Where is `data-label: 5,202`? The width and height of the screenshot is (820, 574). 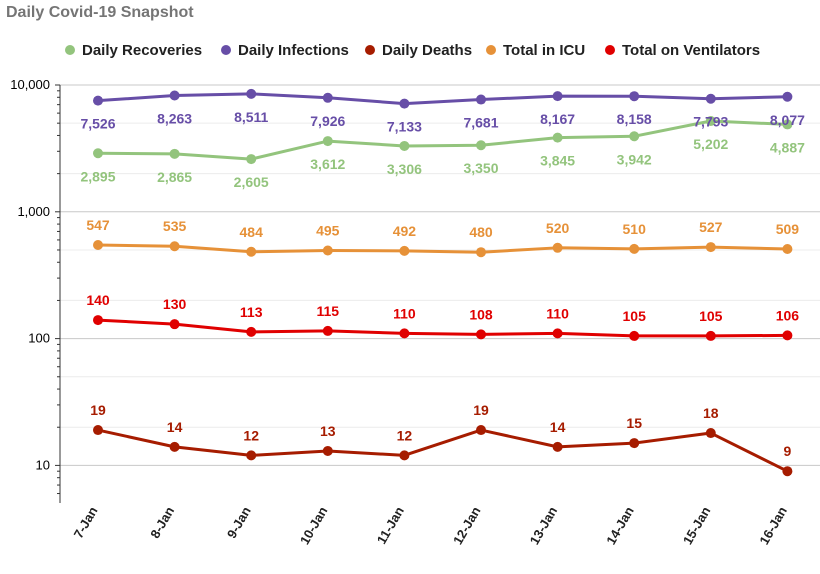
data-label: 5,202 is located at coordinates (710, 144).